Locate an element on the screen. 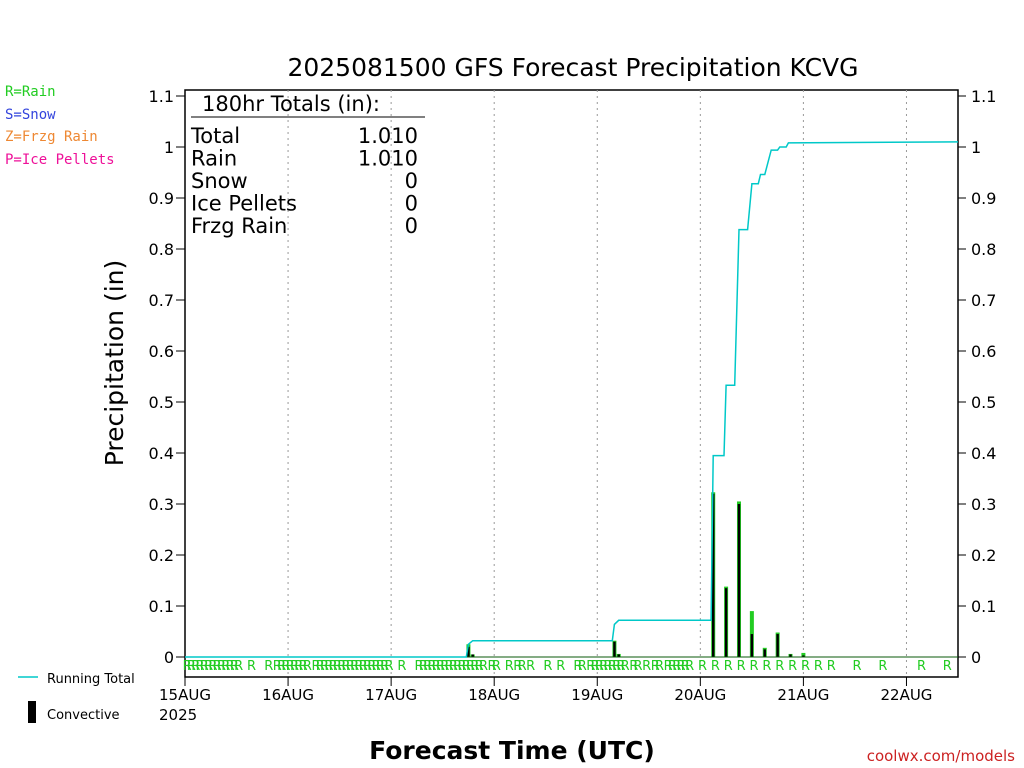 The image size is (1024, 768). bottom-legend: Running Total Convective is located at coordinates (76, 697).